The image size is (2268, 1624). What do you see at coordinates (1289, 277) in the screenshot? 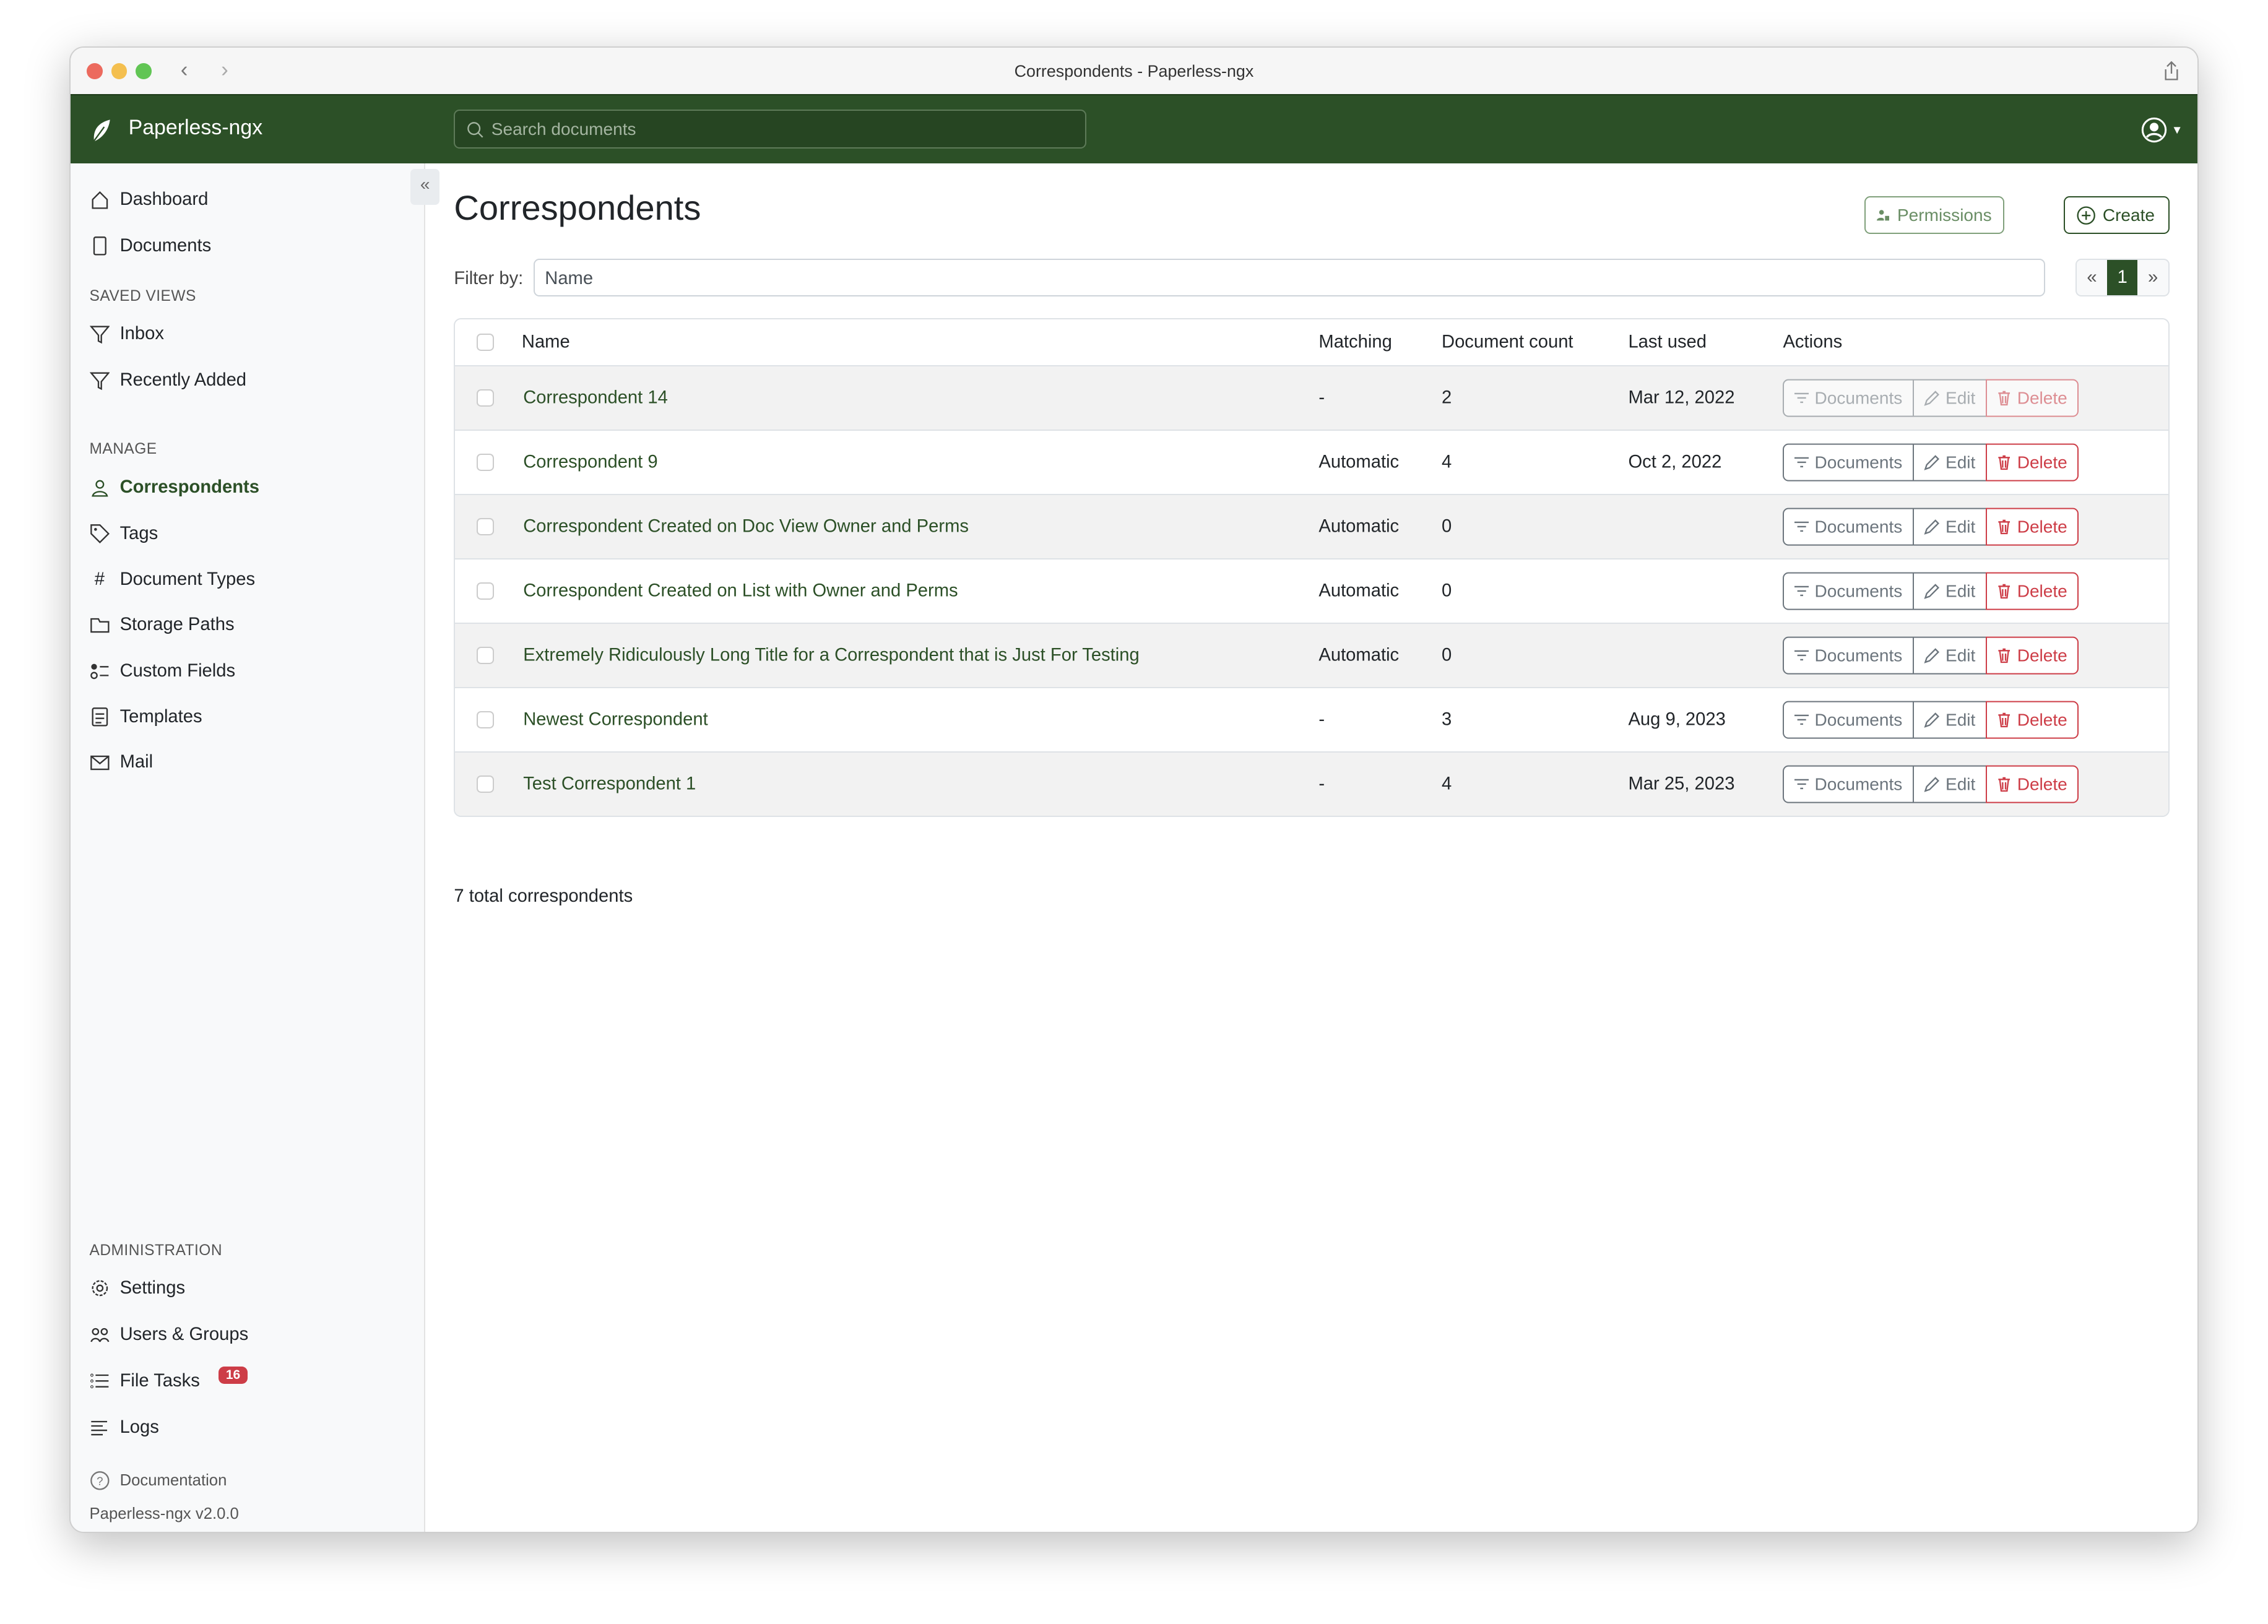
I see `filter-name-input: Name` at bounding box center [1289, 277].